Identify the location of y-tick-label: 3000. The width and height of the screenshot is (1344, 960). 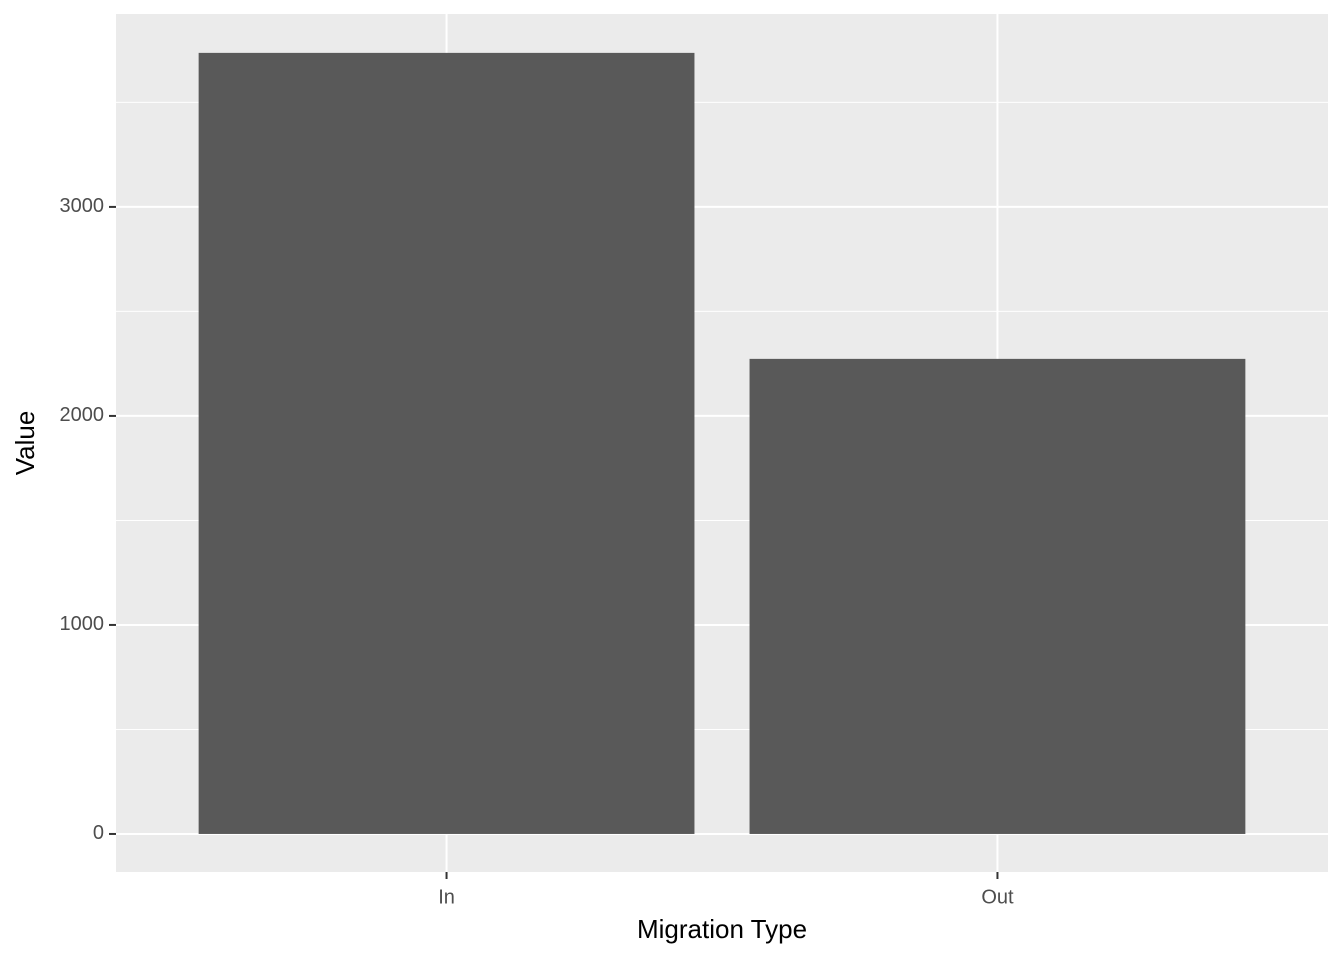
(82, 206).